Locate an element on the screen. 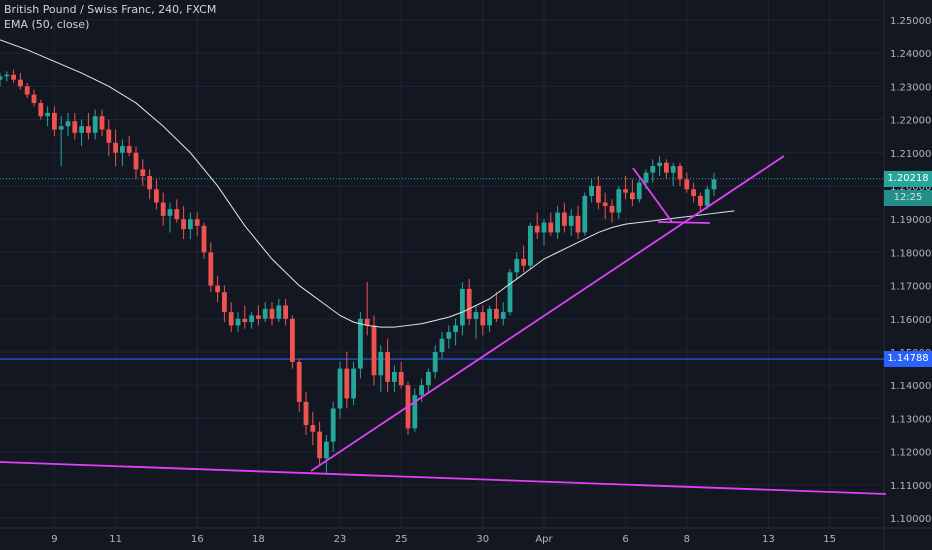 This screenshot has height=550, width=932. support-price-tag: 1.14788 is located at coordinates (908, 359).